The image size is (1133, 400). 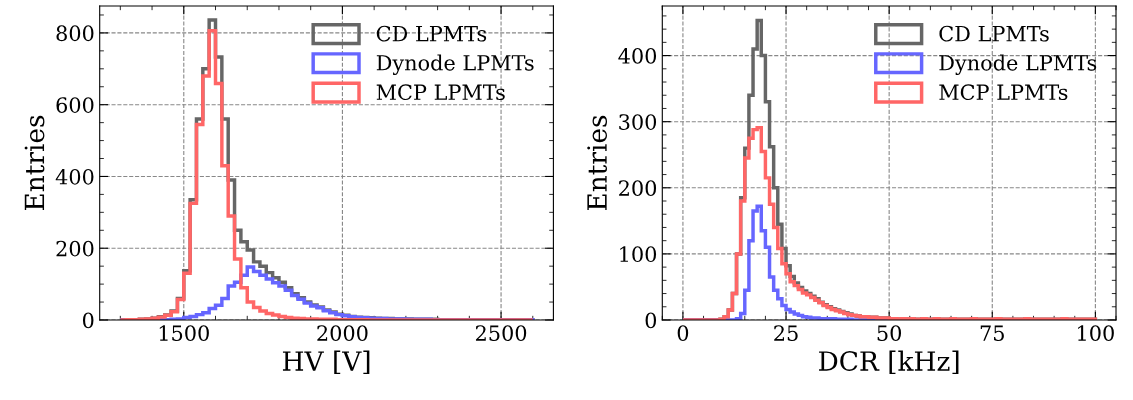 What do you see at coordinates (75, 105) in the screenshot?
I see `y-tick-label: 600` at bounding box center [75, 105].